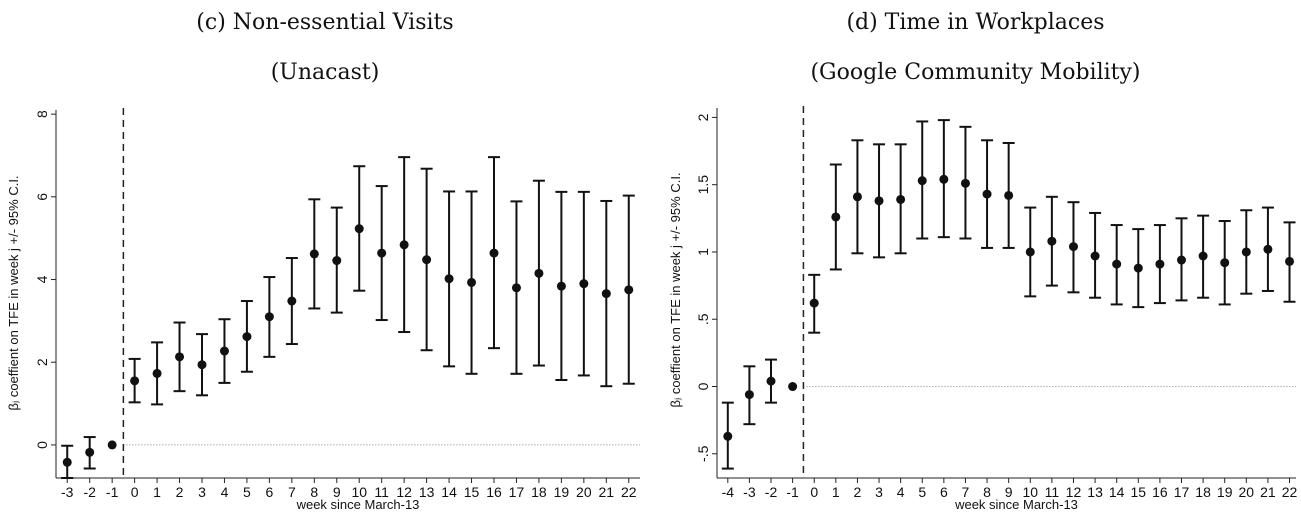 This screenshot has width=1301, height=515. Describe the element at coordinates (381, 492) in the screenshot. I see `x-tick-label: 11` at that location.